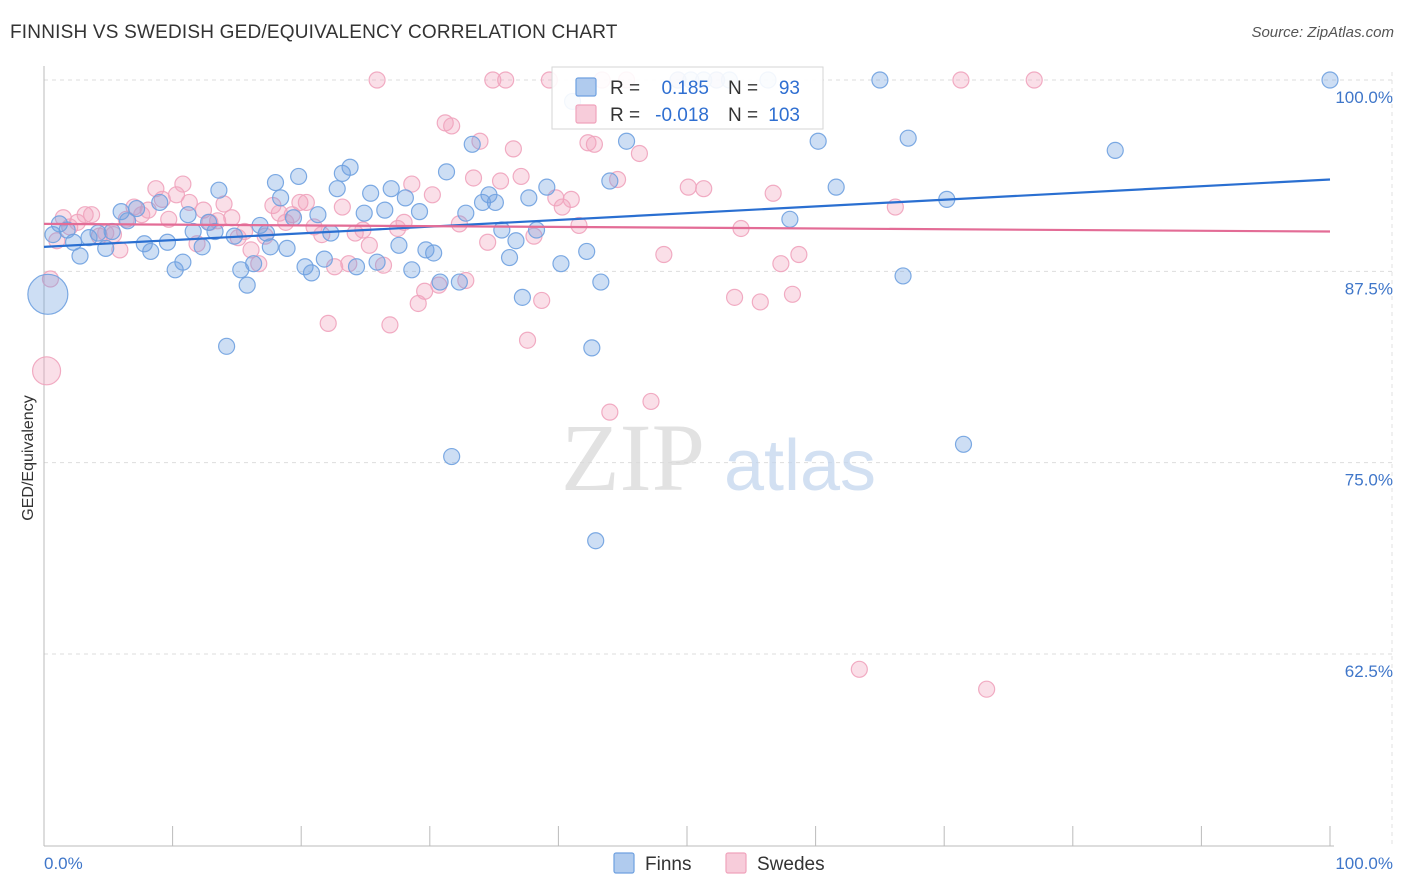 The height and width of the screenshot is (892, 1406). I want to click on watermark-zip: ZIP, so click(633, 457).